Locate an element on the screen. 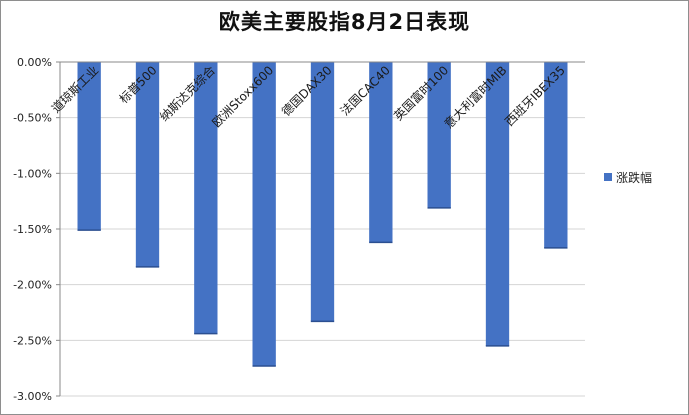 Image resolution: width=689 pixels, height=415 pixels. y-tick-label: -0.50% is located at coordinates (32, 118).